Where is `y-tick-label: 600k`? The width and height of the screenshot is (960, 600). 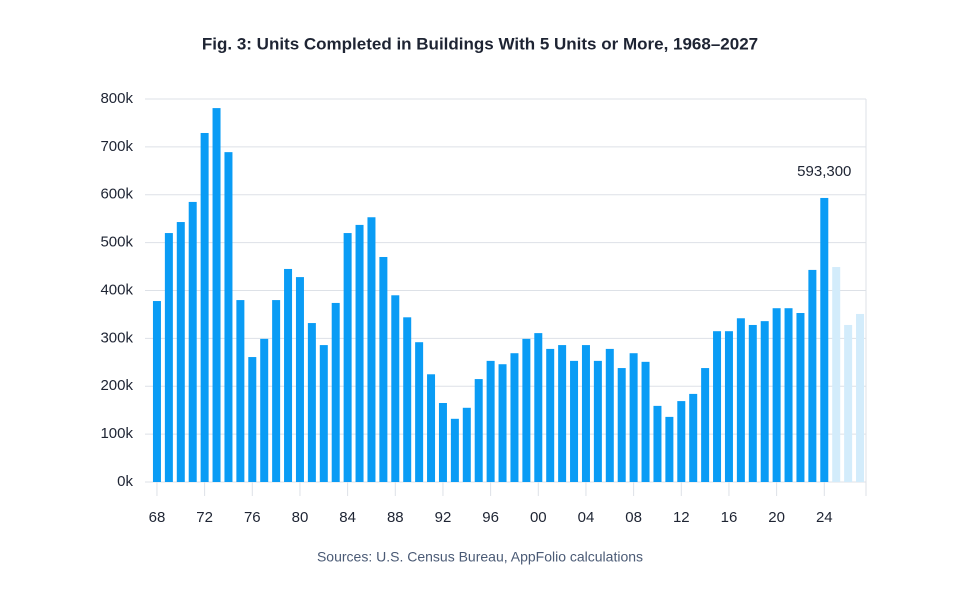 y-tick-label: 600k is located at coordinates (116, 194).